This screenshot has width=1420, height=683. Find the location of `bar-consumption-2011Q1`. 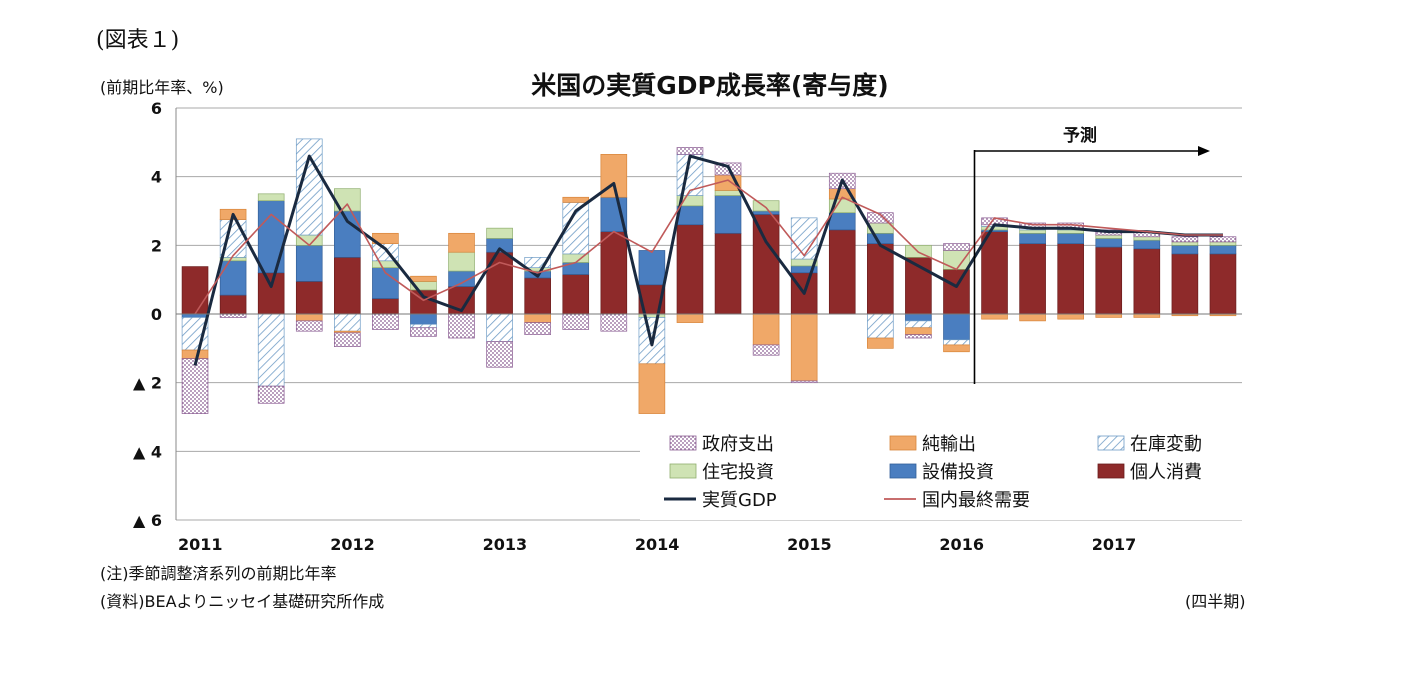

bar-consumption-2011Q1 is located at coordinates (195, 290).